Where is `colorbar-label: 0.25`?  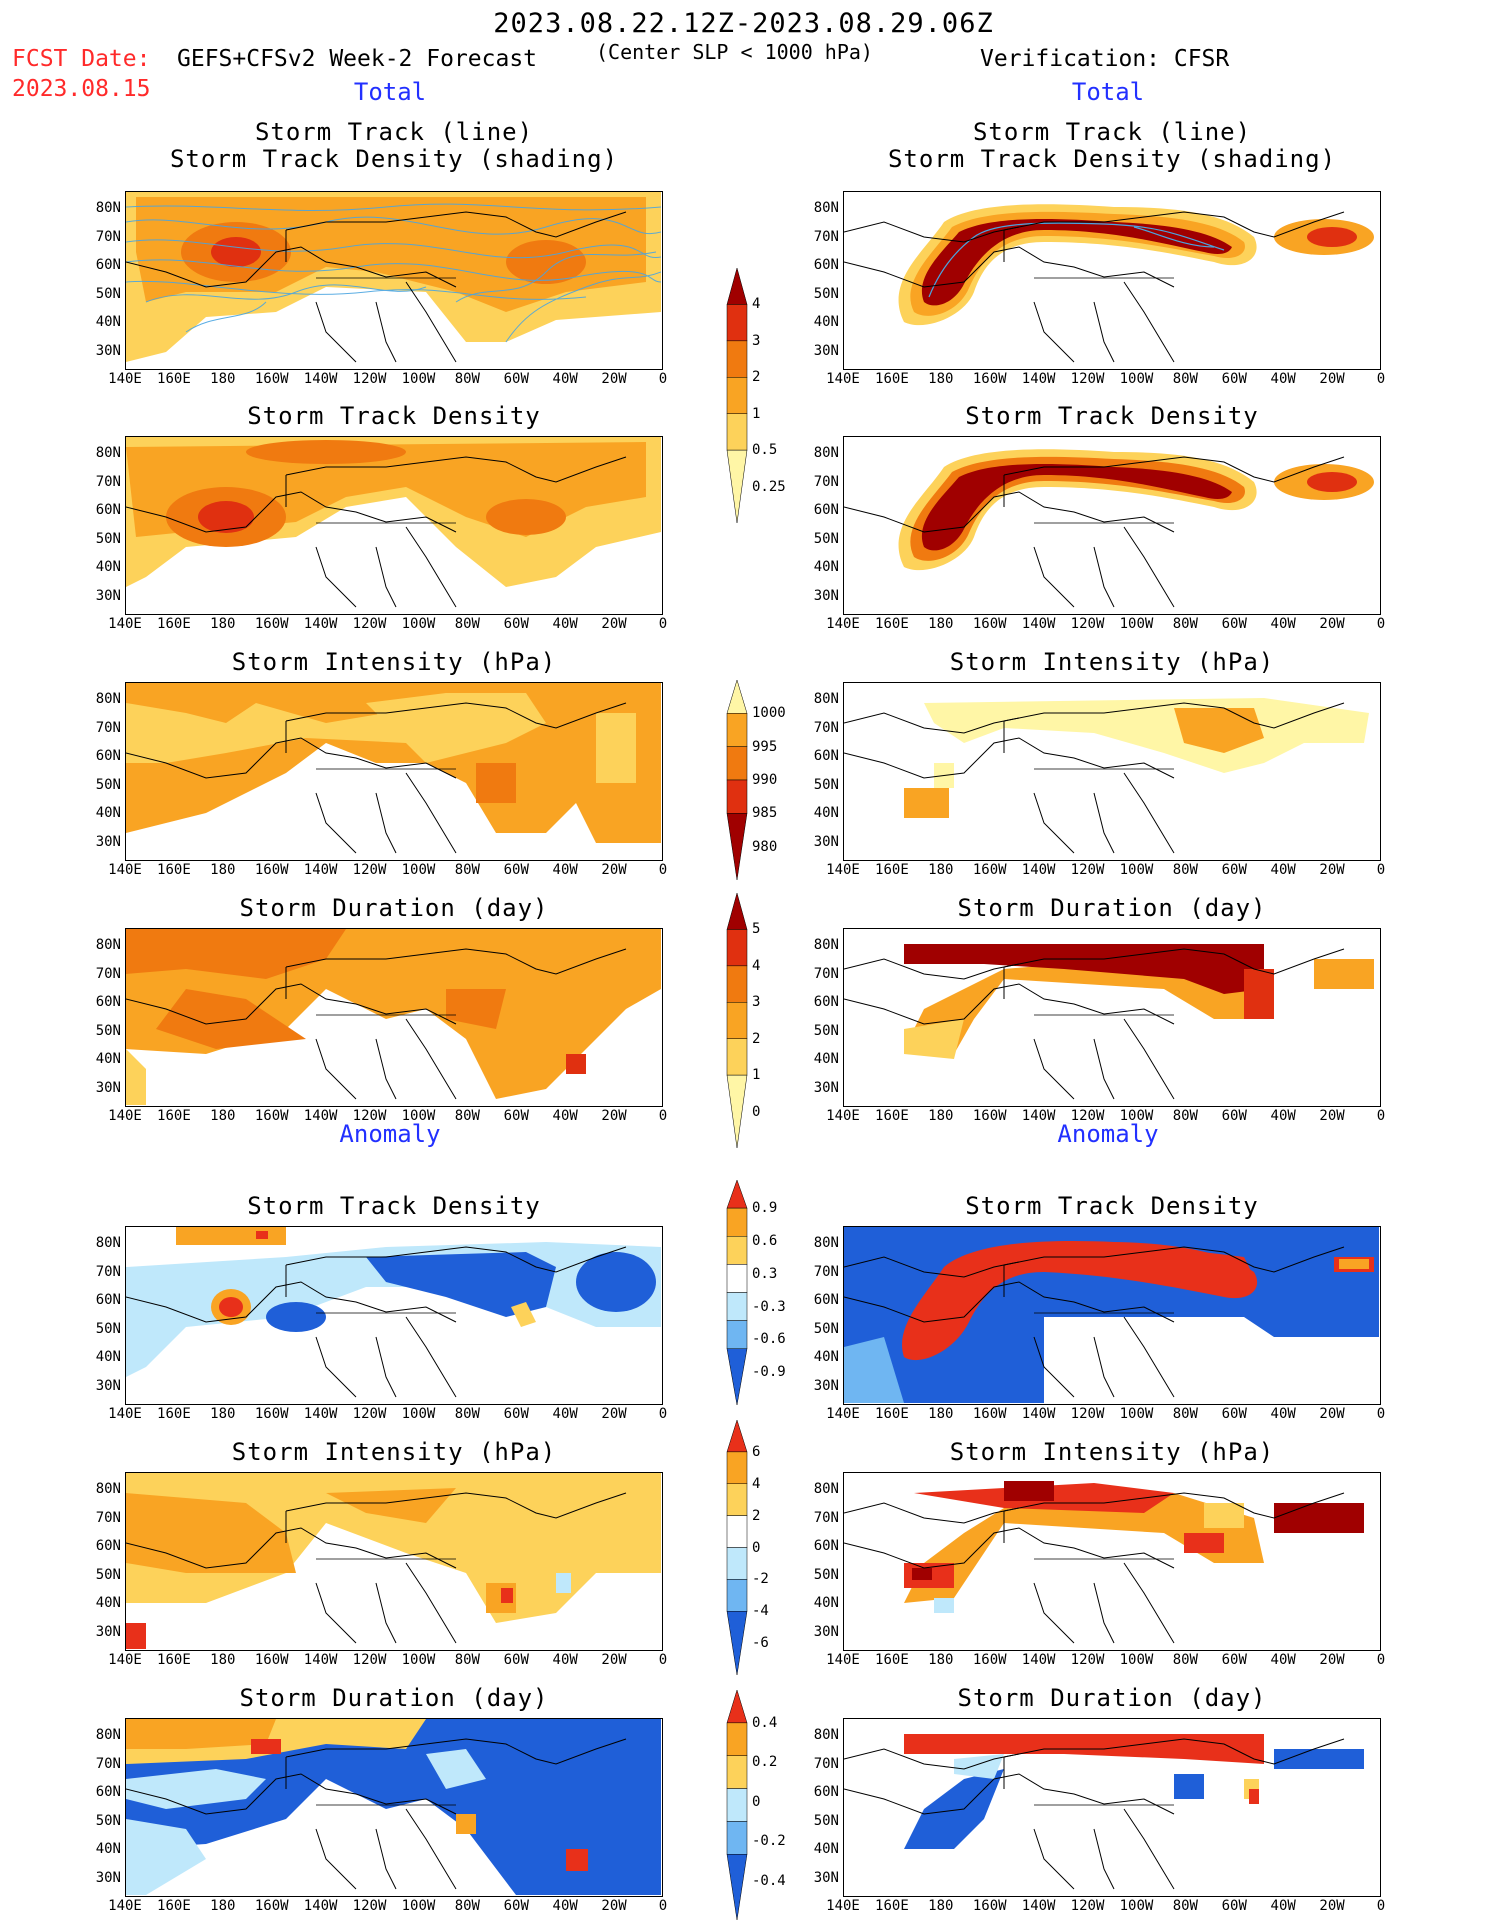
colorbar-label: 0.25 is located at coordinates (769, 486).